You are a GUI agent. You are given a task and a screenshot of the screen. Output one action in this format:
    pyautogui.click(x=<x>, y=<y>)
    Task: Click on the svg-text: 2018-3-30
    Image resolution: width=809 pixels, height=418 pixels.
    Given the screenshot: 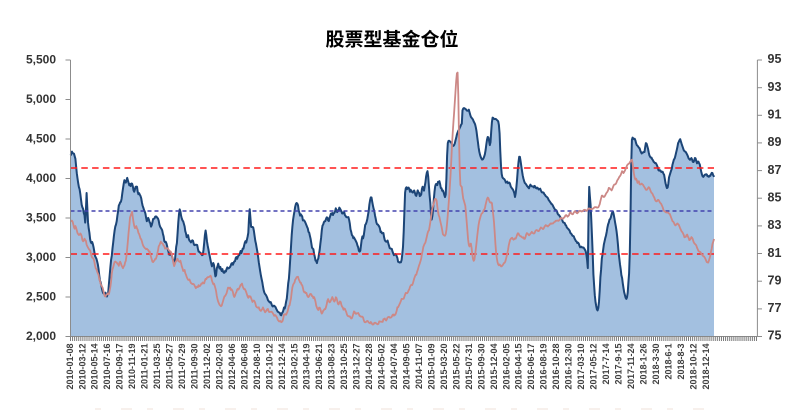 What is the action you would take?
    pyautogui.click(x=656, y=364)
    